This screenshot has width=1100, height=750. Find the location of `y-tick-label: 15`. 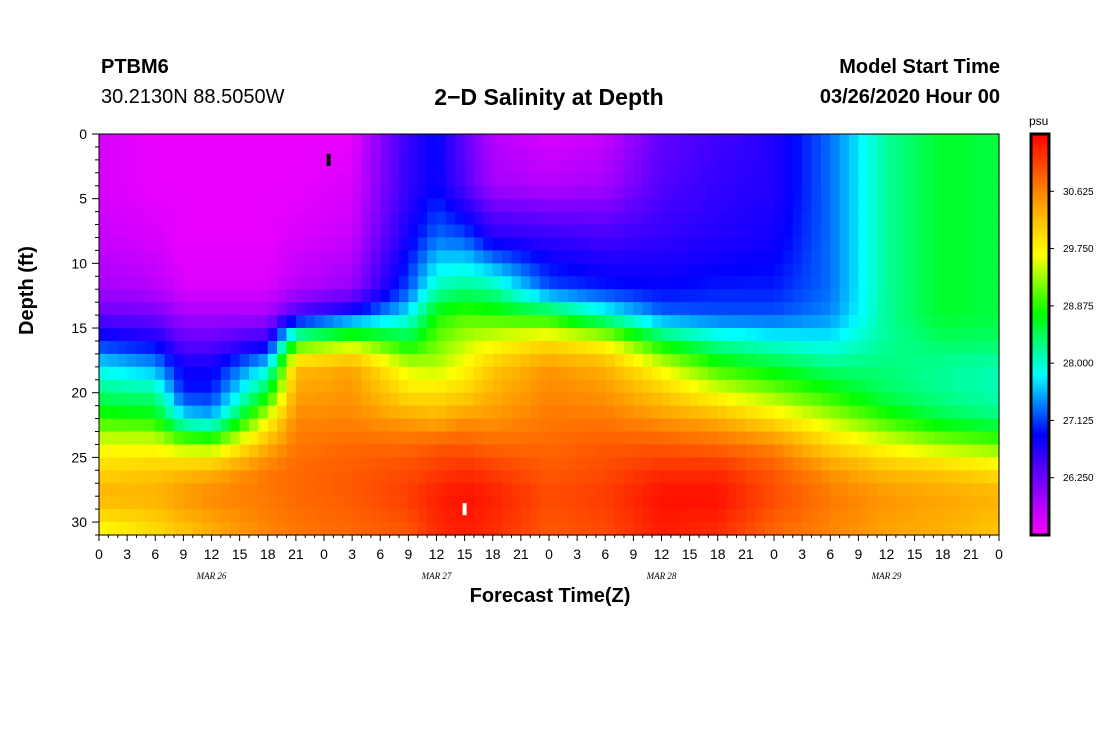

y-tick-label: 15 is located at coordinates (79, 328).